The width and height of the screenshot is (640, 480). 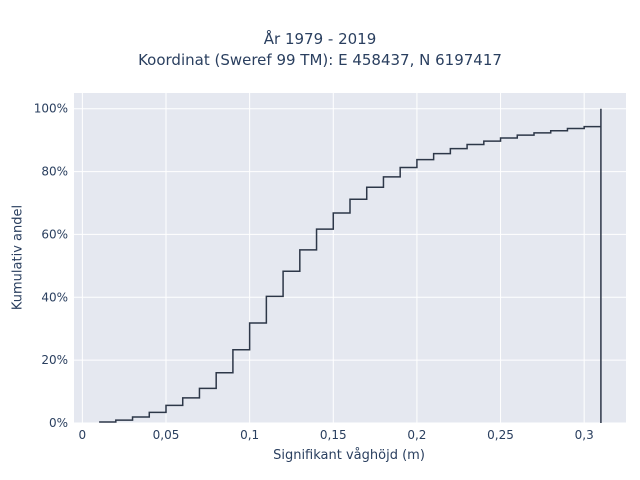 I want to click on chart-title: År 1979 - 2019, so click(x=320, y=39).